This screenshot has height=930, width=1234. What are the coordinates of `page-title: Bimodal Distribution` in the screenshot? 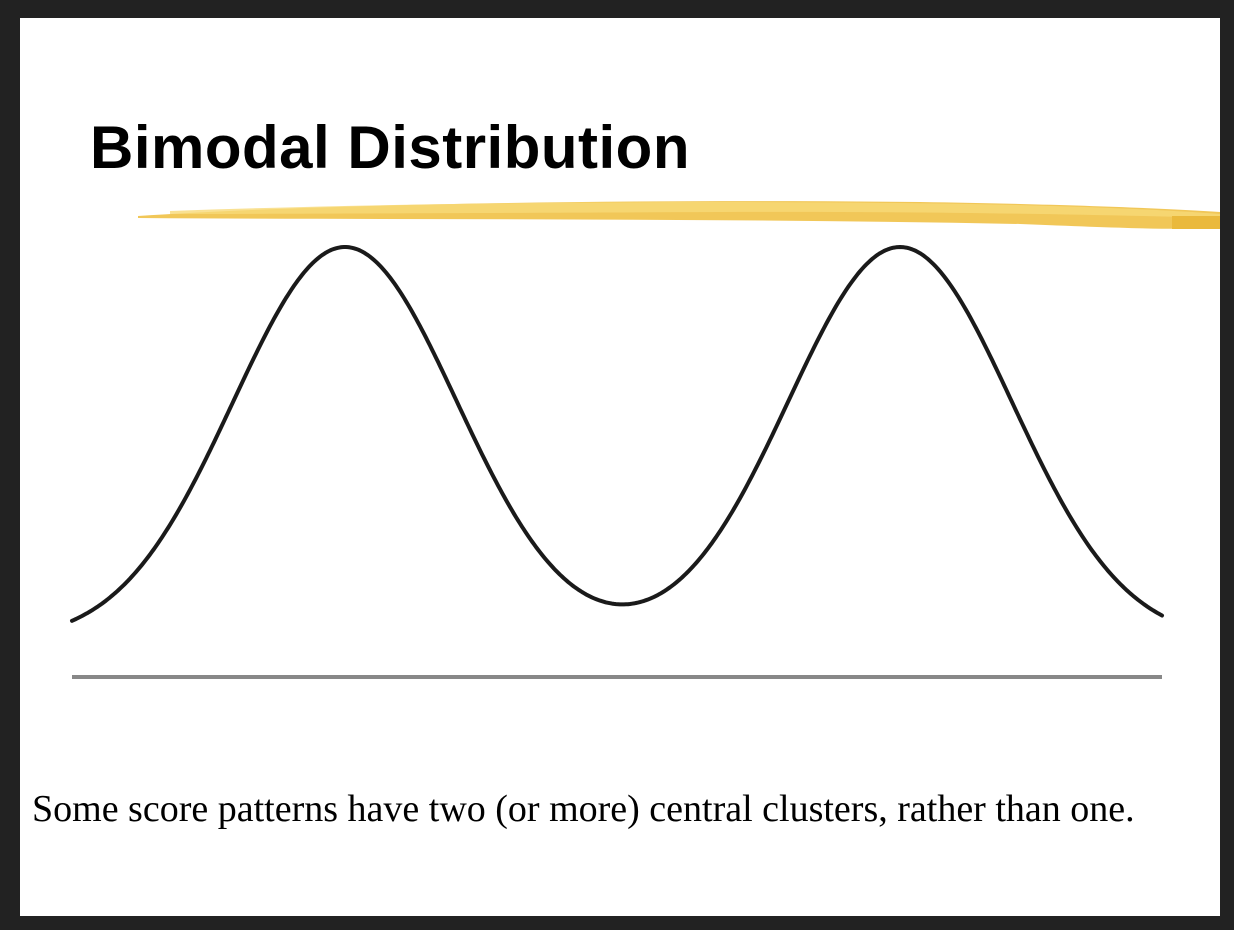 It's located at (390, 147).